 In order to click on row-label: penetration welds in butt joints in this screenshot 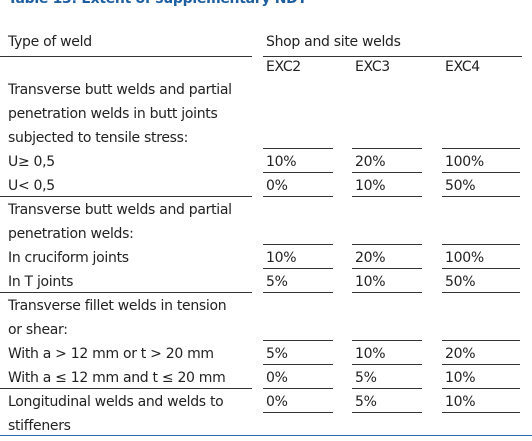, I will do `click(113, 114)`.